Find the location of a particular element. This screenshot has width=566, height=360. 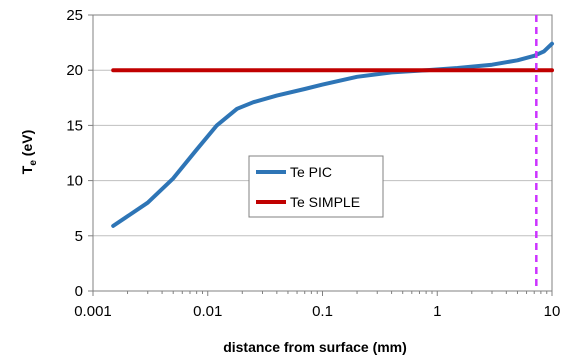

x-axis-title: distance from surface (mm) is located at coordinates (315, 347).